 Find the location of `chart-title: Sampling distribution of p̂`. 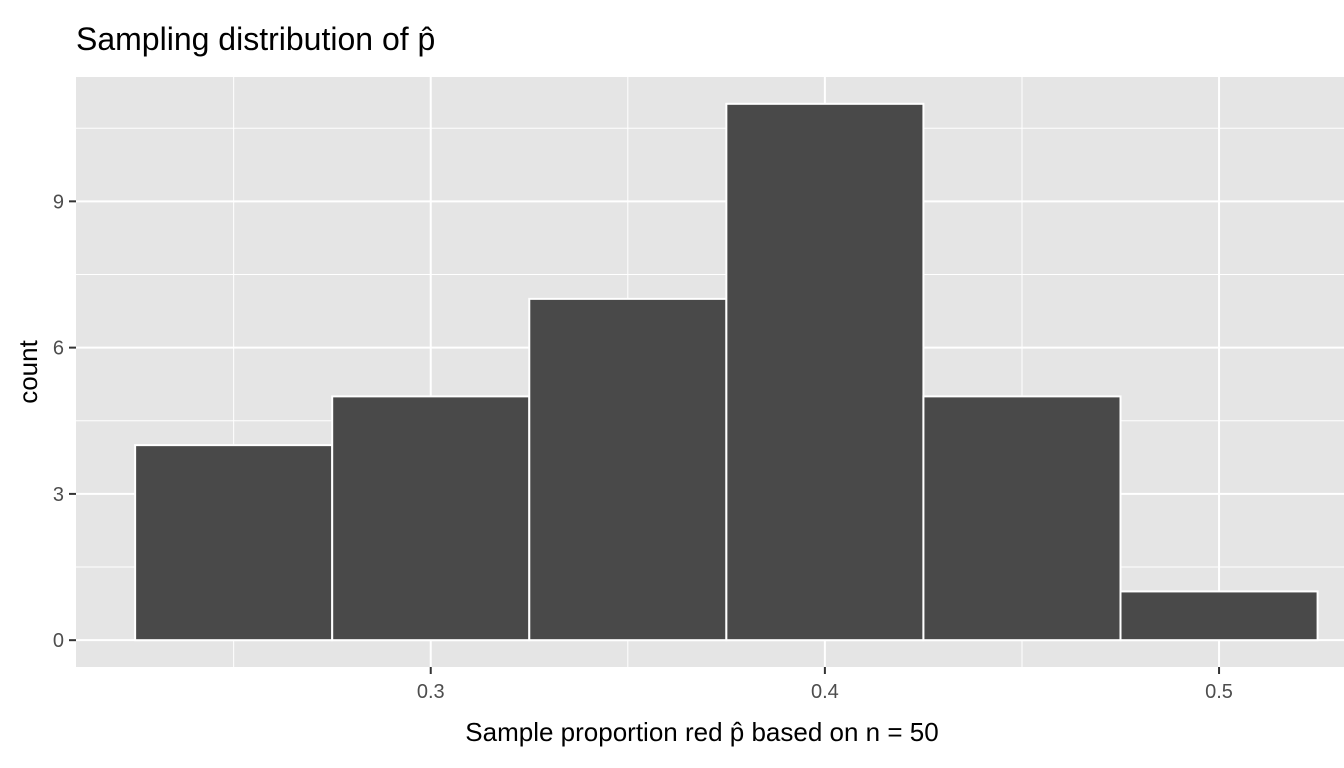

chart-title: Sampling distribution of p̂ is located at coordinates (255, 39).